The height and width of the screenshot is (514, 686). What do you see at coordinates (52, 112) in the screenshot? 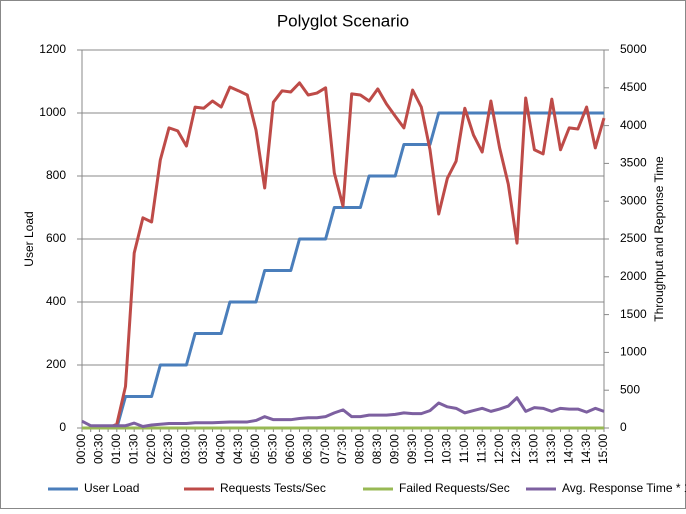
I see `y-tick-label: 1000` at bounding box center [52, 112].